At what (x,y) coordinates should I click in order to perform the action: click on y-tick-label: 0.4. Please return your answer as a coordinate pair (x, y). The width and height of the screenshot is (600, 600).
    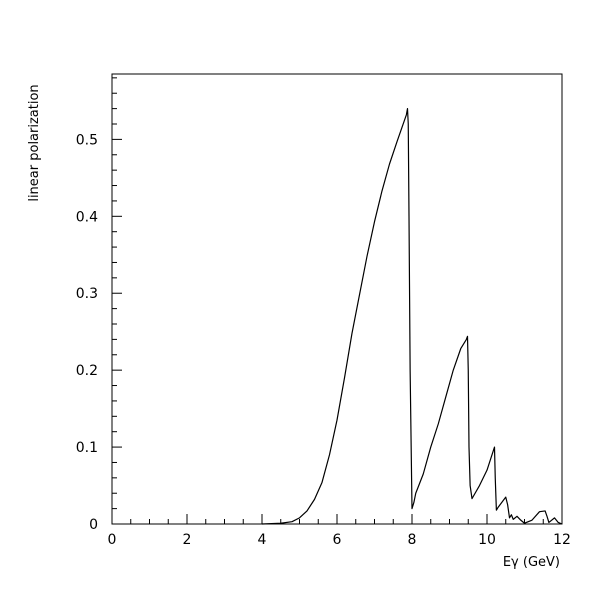
    Looking at the image, I should click on (87, 217).